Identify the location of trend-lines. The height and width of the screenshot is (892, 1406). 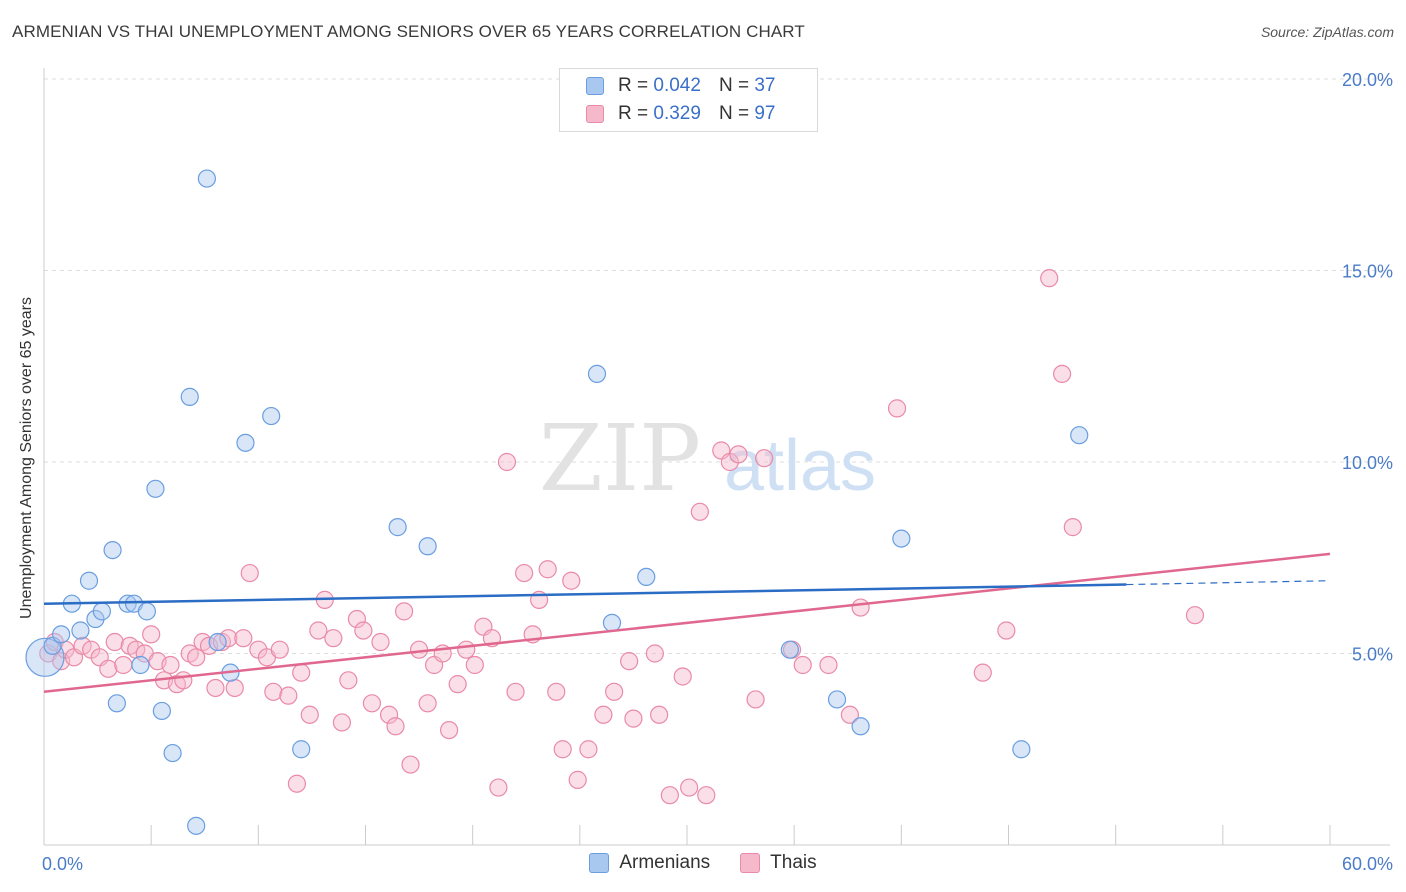
(687, 623).